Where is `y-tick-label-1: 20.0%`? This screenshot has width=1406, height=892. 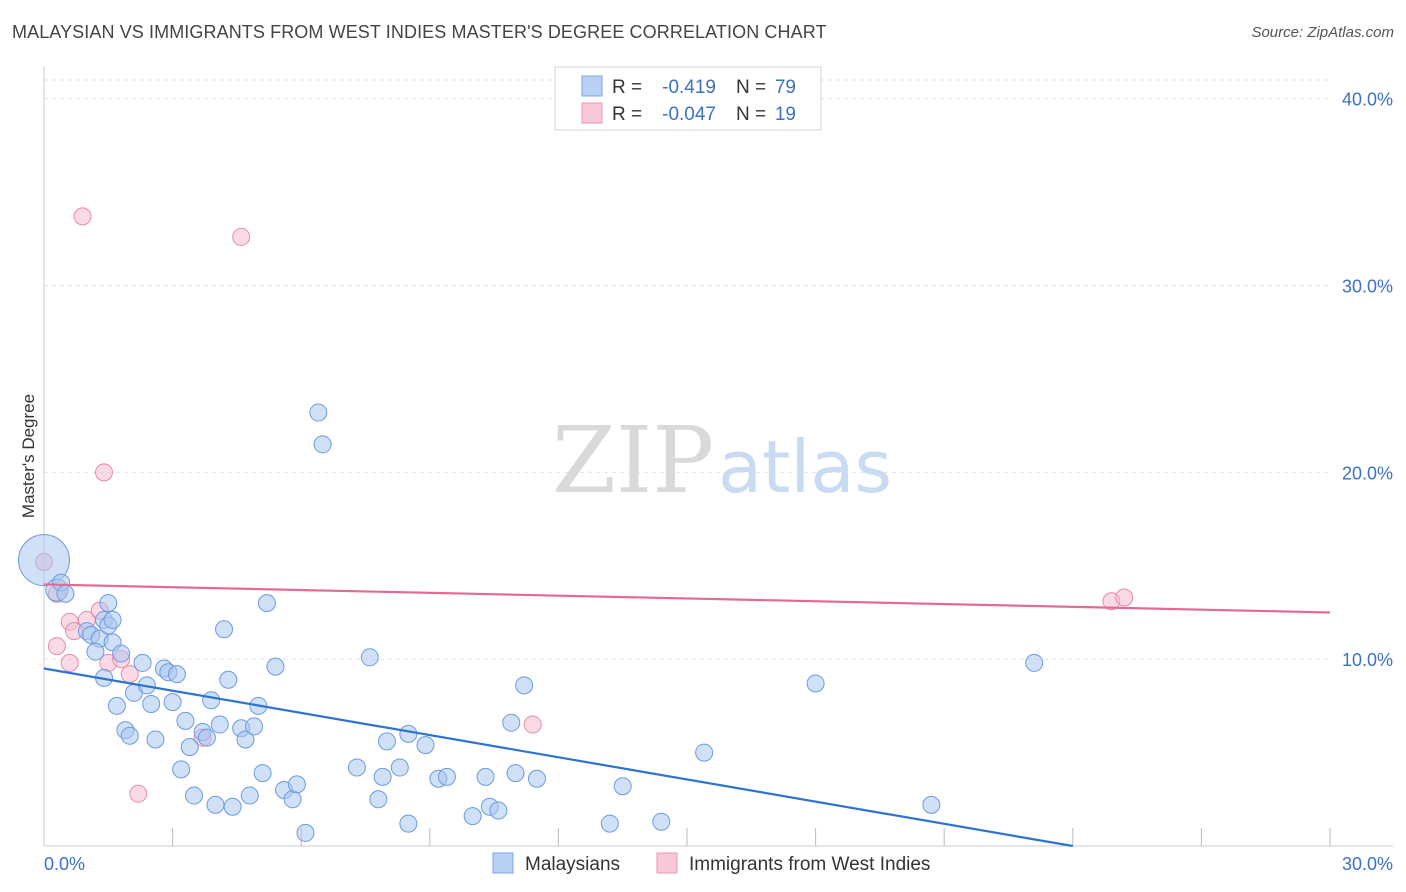
y-tick-label-1: 20.0% is located at coordinates (1367, 473).